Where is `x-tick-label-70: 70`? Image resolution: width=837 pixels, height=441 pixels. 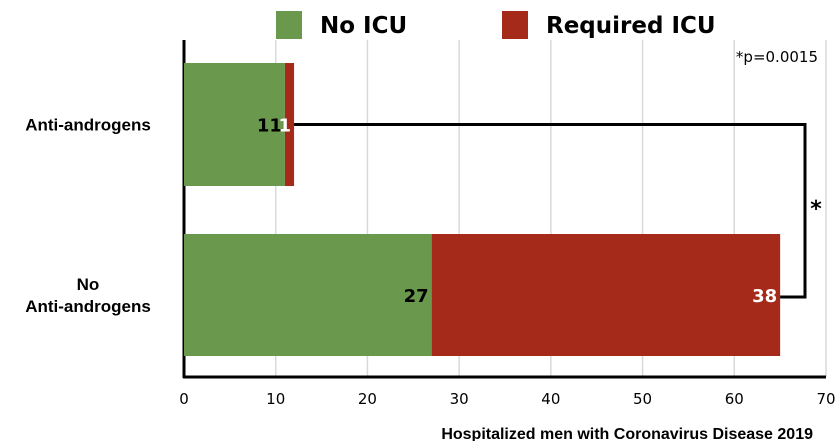
x-tick-label-70: 70 is located at coordinates (825, 399).